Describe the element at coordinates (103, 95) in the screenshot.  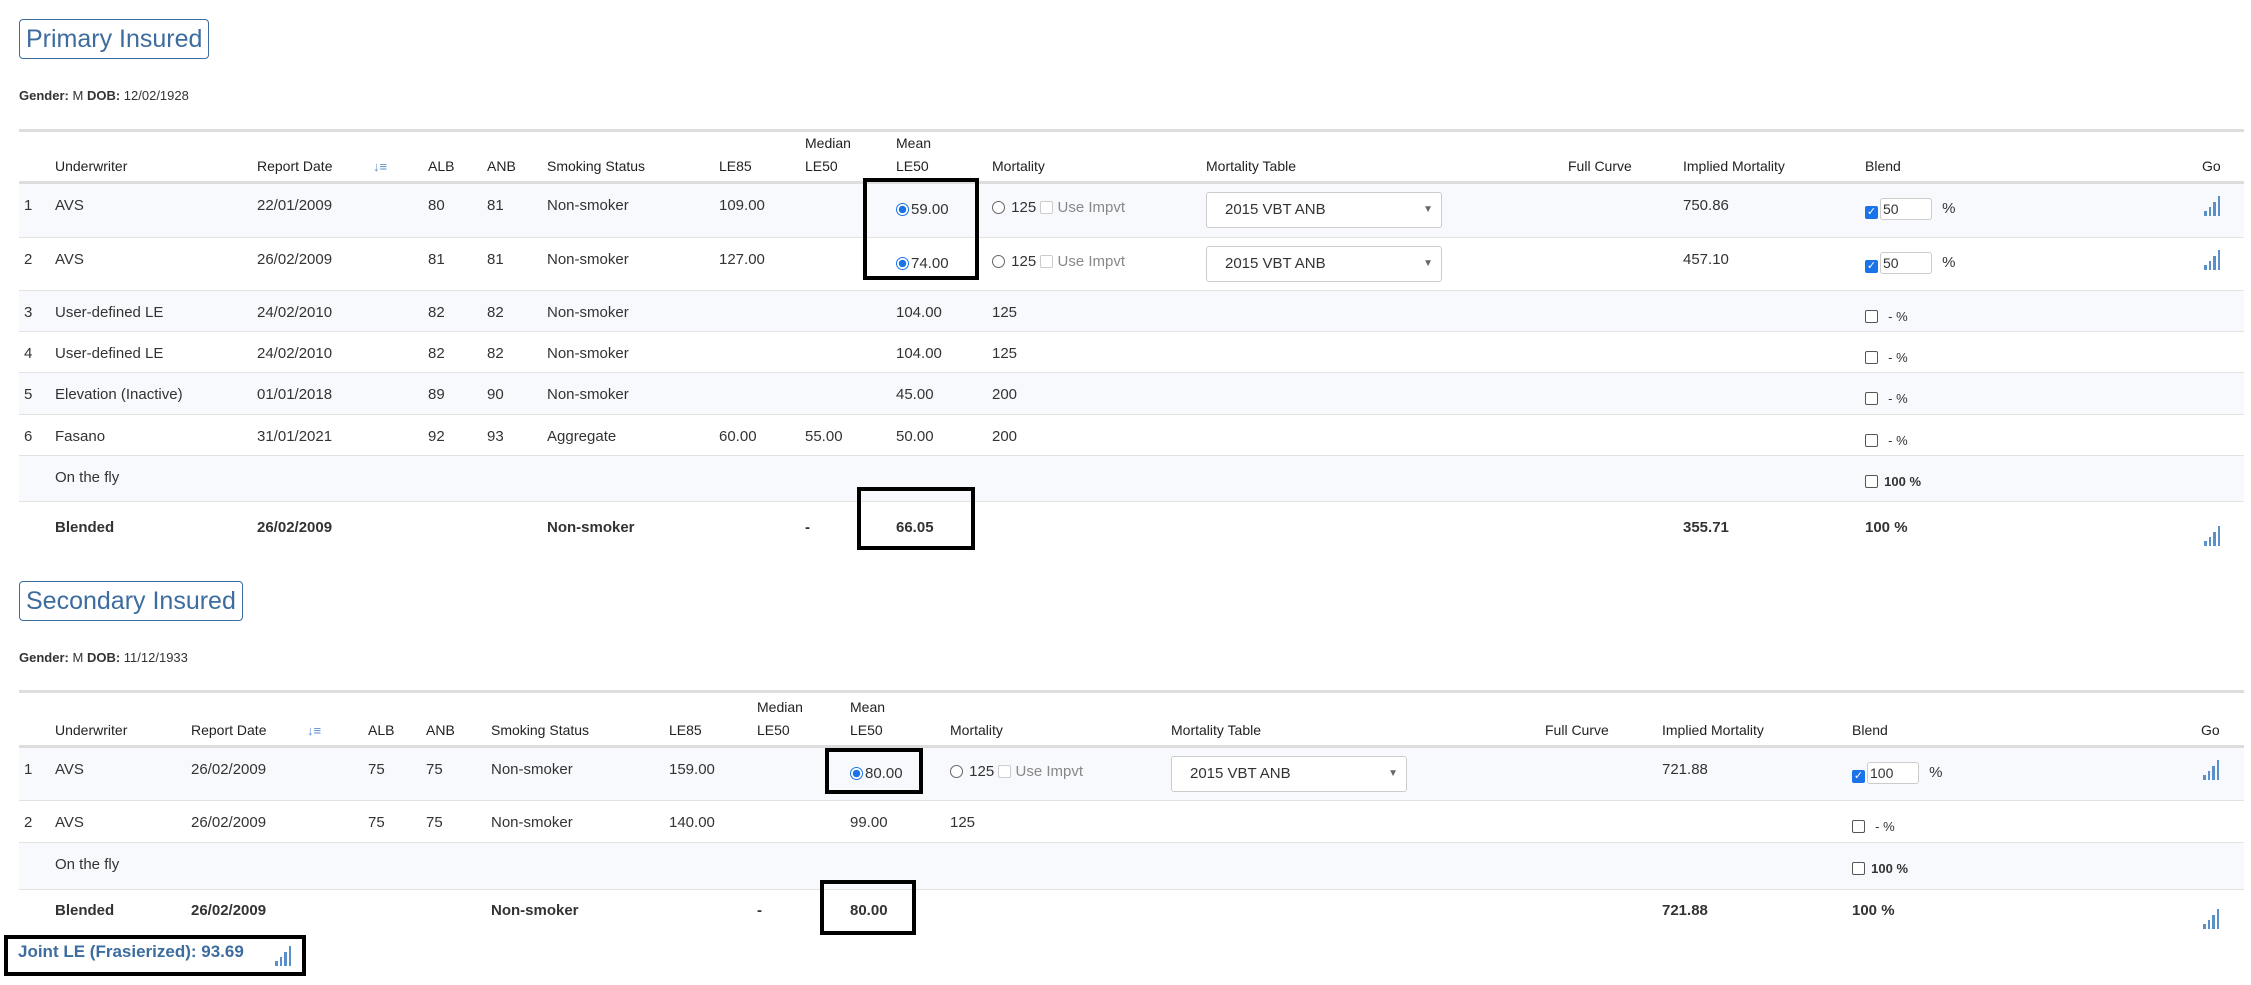
I see `dob-label: DOB:` at that location.